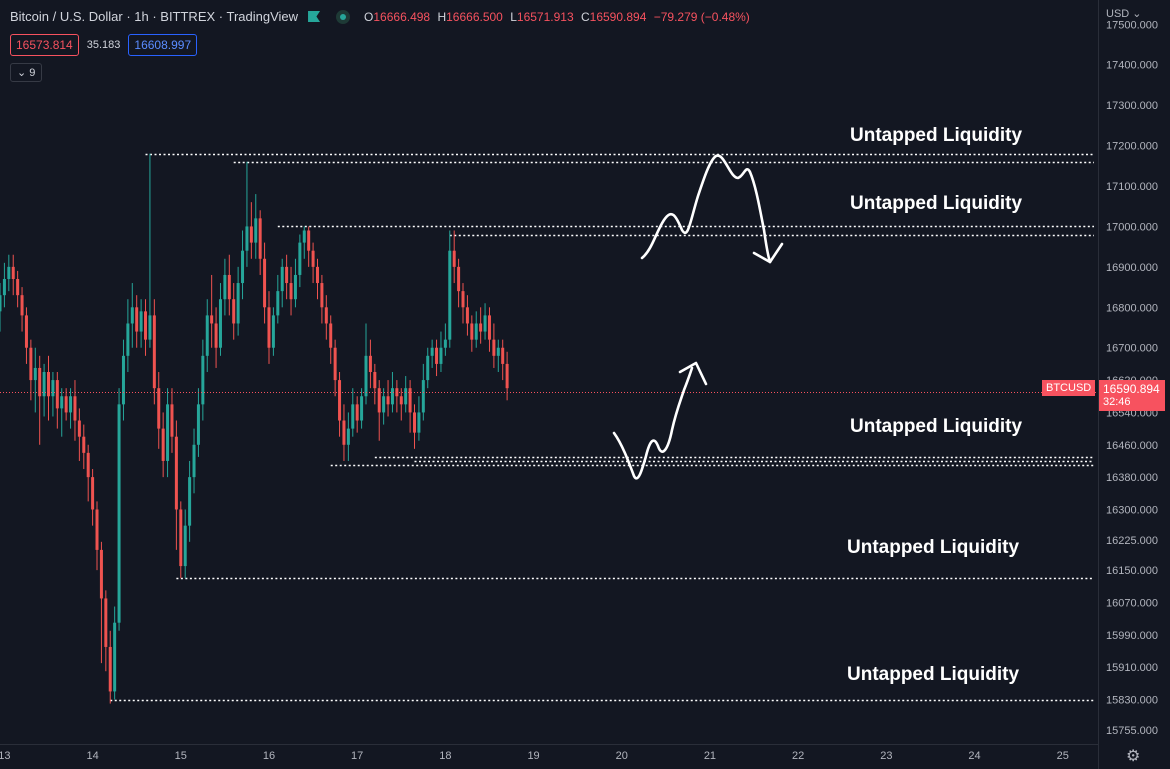  Describe the element at coordinates (549, 753) in the screenshot. I see `time-axis: 13 14 15 16 17 18 19 20 21 22 23 24 25` at that location.